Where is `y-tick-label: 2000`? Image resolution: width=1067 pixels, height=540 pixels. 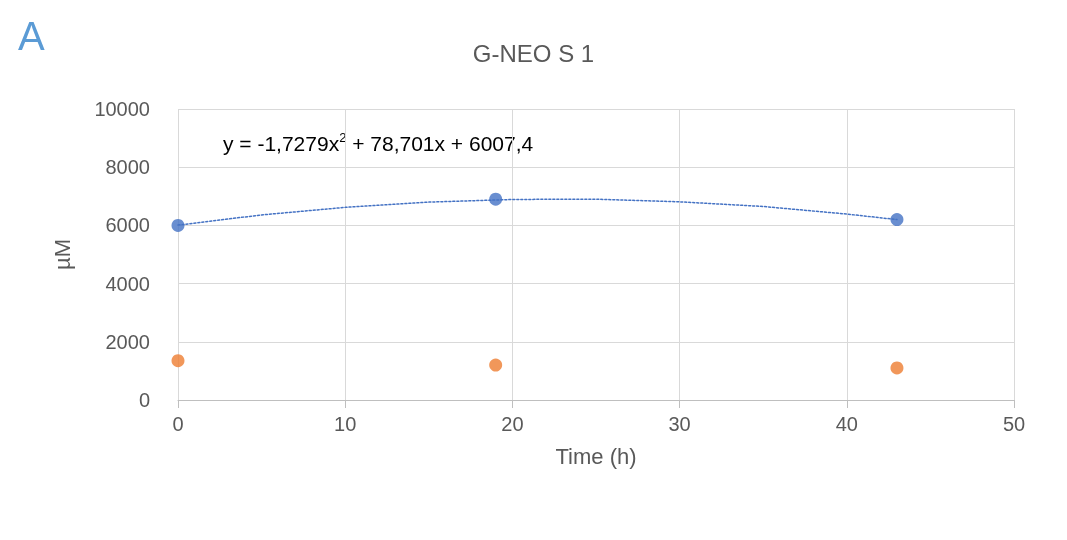 y-tick-label: 2000 is located at coordinates (127, 341).